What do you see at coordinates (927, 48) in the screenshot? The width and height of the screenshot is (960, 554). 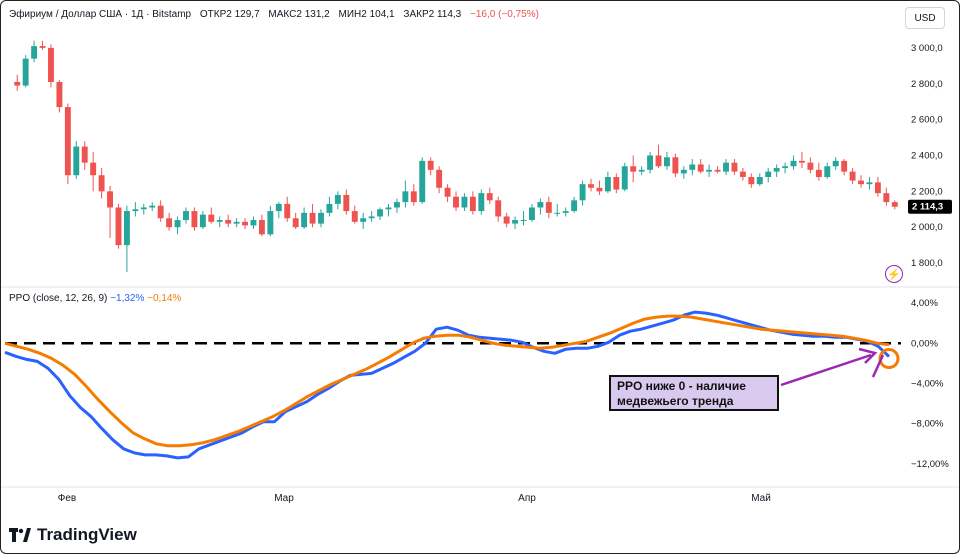 I see `price-tick-label: 3 000,0` at bounding box center [927, 48].